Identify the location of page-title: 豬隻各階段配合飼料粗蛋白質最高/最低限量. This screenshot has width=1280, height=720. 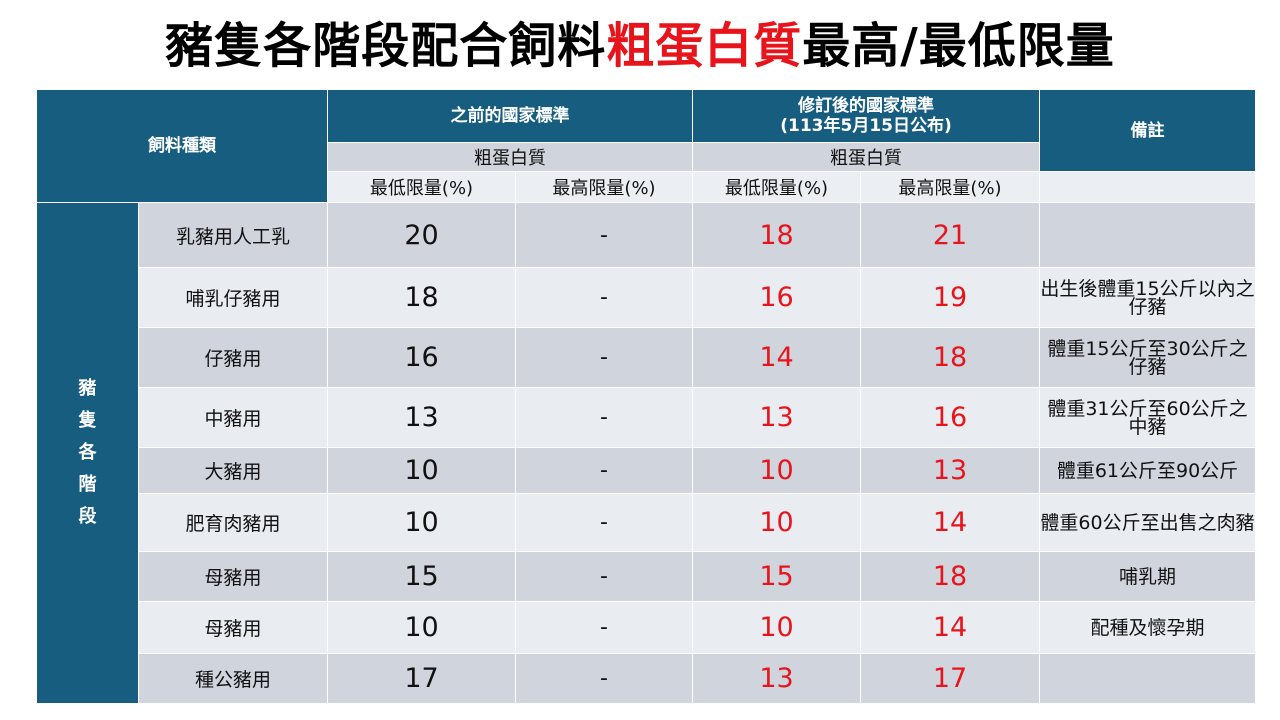
(640, 46).